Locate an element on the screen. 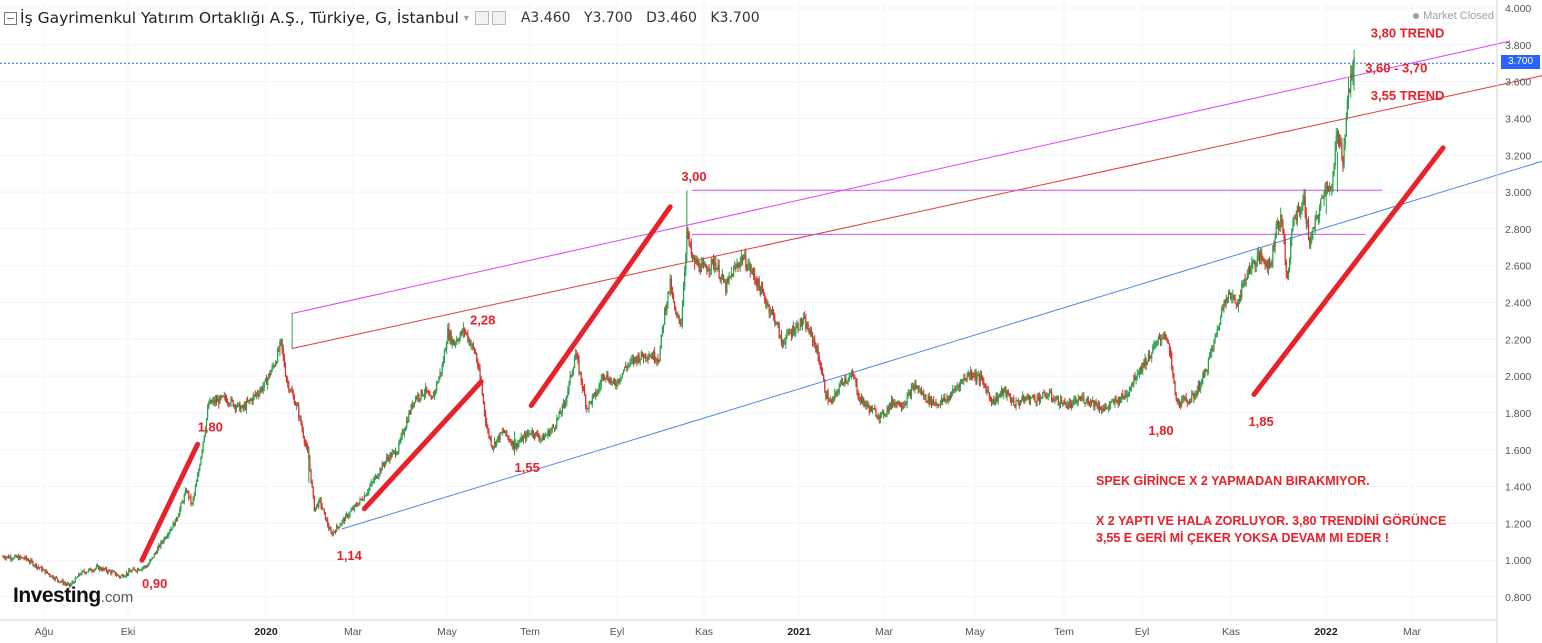 Image resolution: width=1542 pixels, height=643 pixels. x-tick-label: May is located at coordinates (975, 632).